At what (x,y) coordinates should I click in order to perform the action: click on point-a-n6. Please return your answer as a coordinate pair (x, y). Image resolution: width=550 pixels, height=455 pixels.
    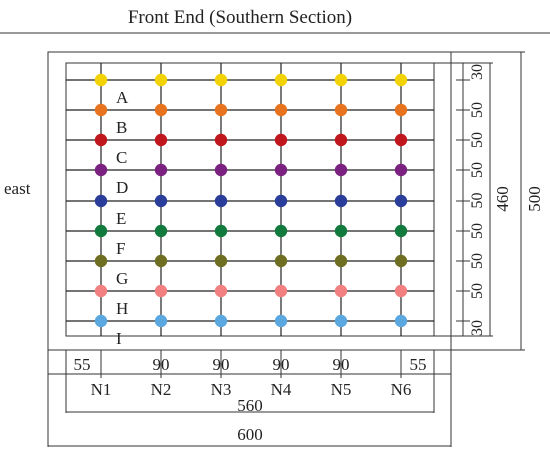
    Looking at the image, I should click on (401, 80).